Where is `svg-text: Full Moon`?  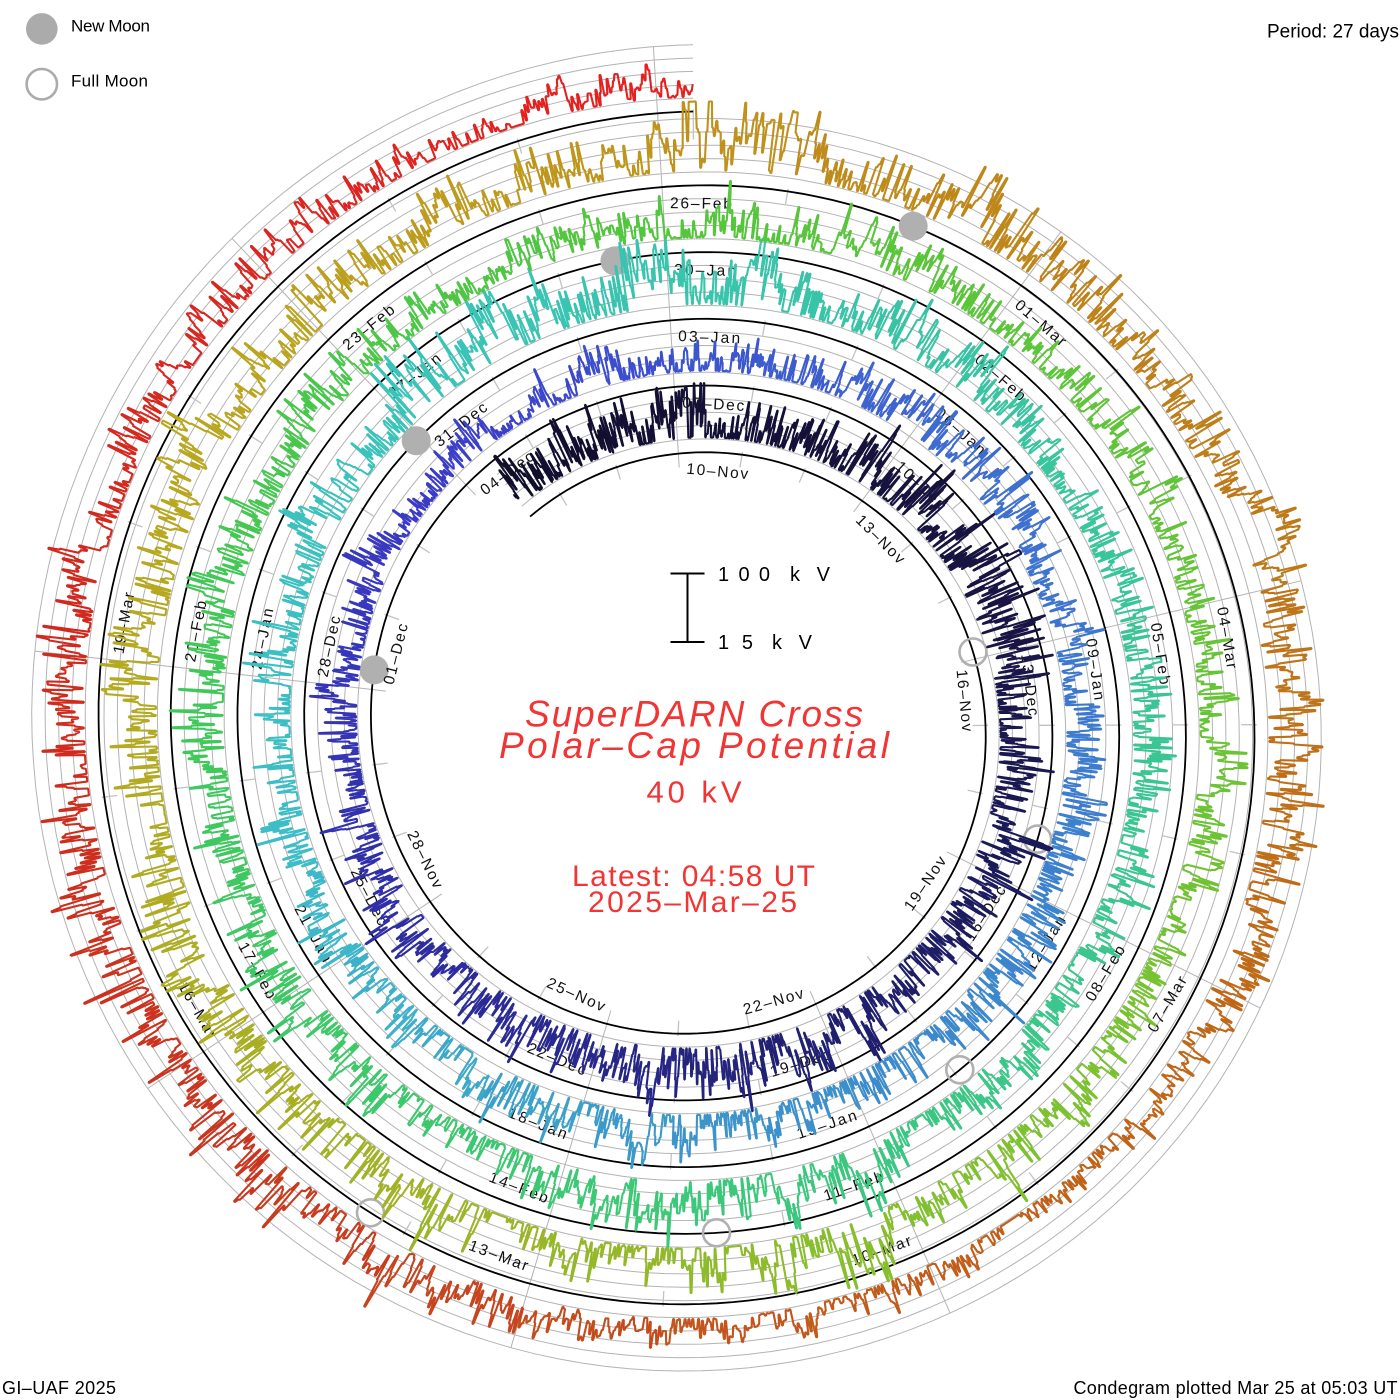 svg-text: Full Moon is located at coordinates (109, 81).